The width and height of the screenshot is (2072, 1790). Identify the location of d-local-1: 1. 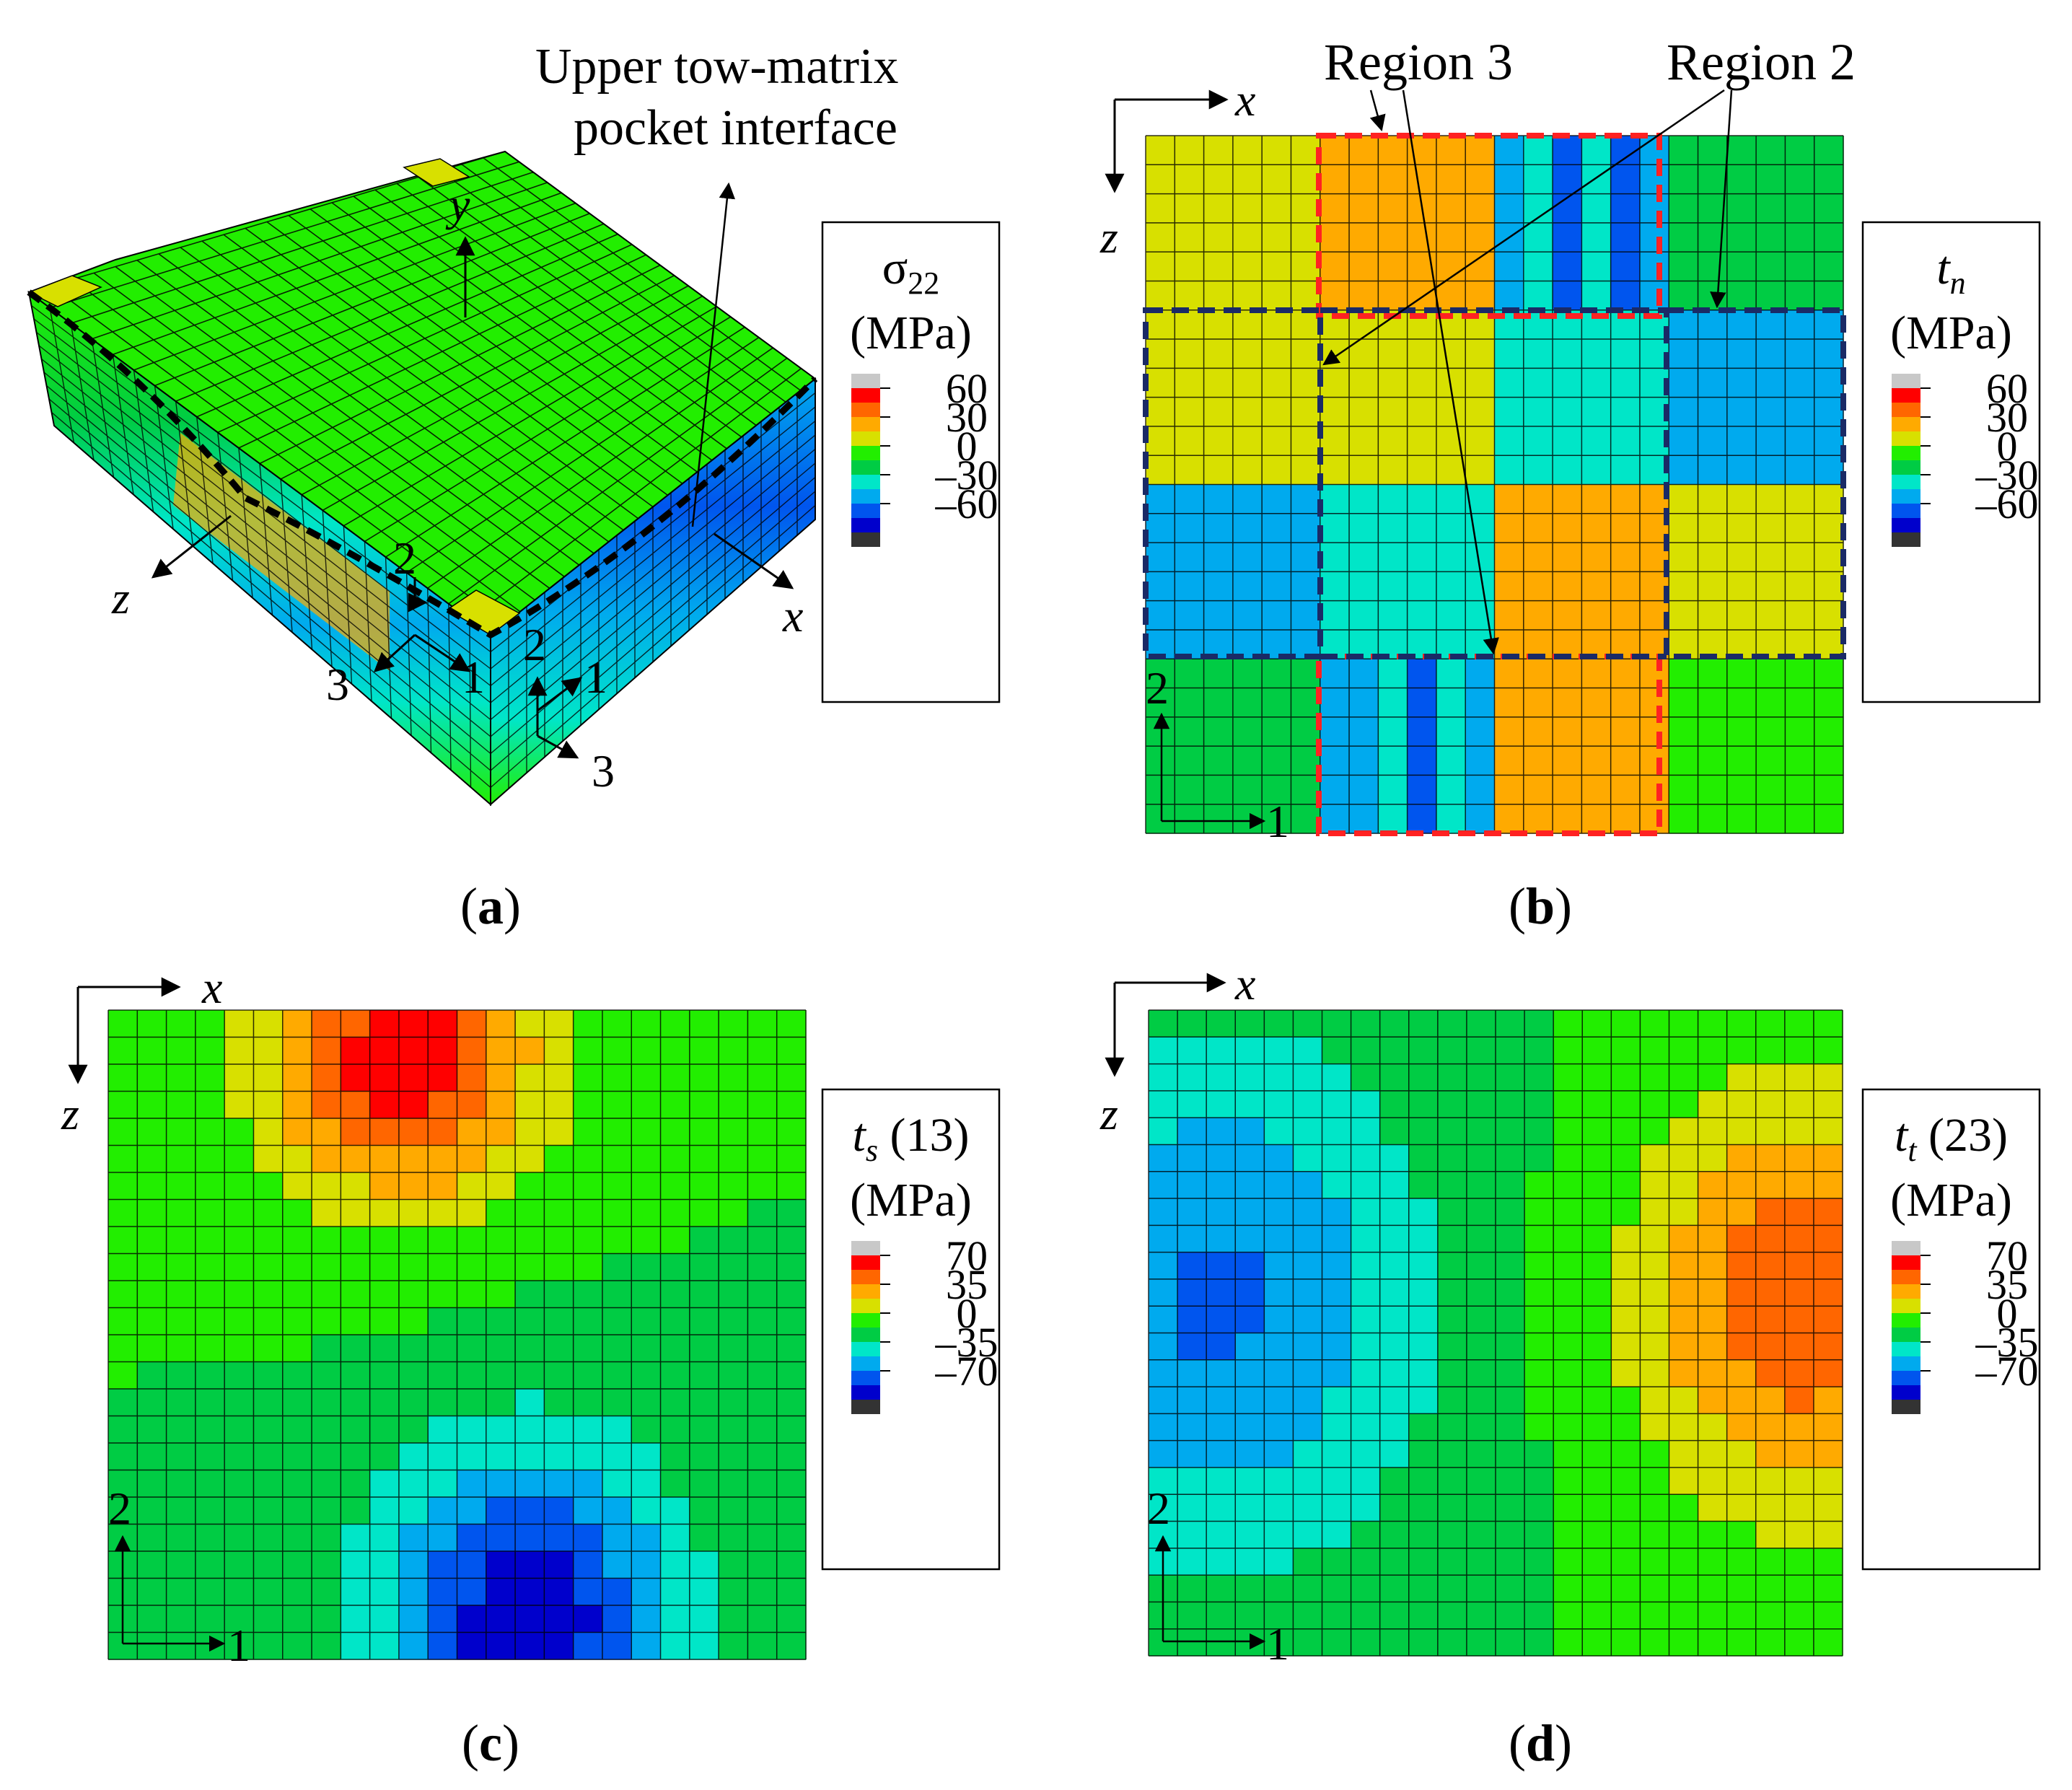
(1277, 1644).